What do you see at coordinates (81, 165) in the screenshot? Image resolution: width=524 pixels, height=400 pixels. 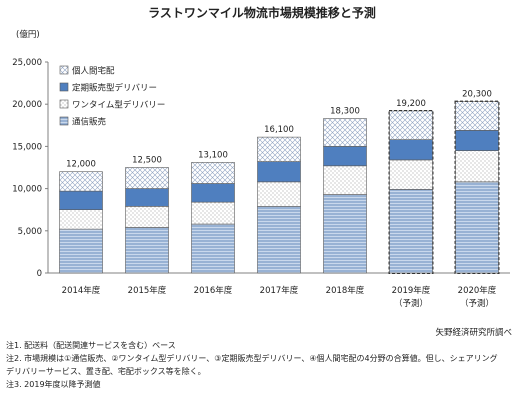 I see `bar-total-label: 12,000` at bounding box center [81, 165].